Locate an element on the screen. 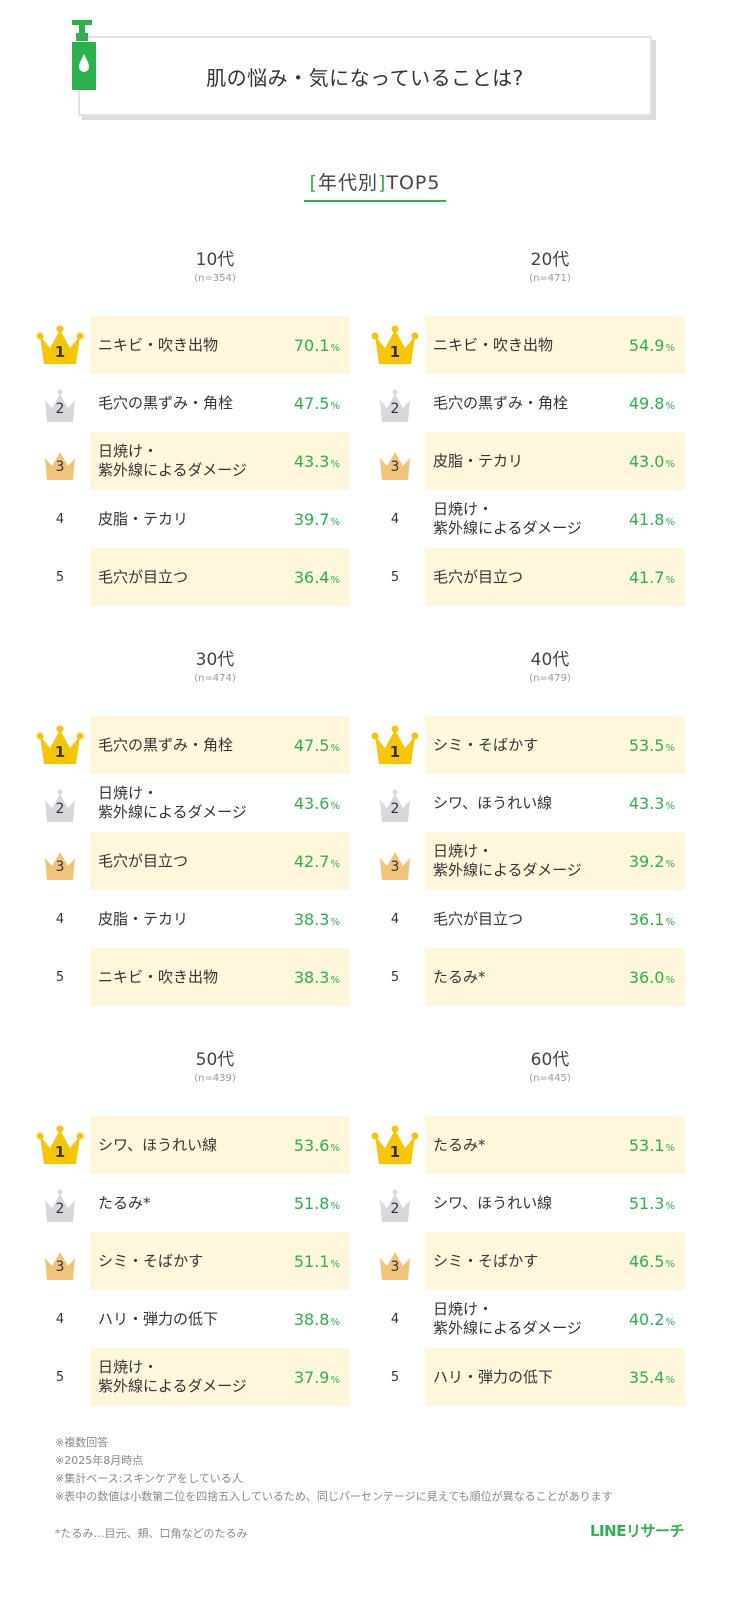 The image size is (750, 1614). sample-size: (n=479) is located at coordinates (550, 678).